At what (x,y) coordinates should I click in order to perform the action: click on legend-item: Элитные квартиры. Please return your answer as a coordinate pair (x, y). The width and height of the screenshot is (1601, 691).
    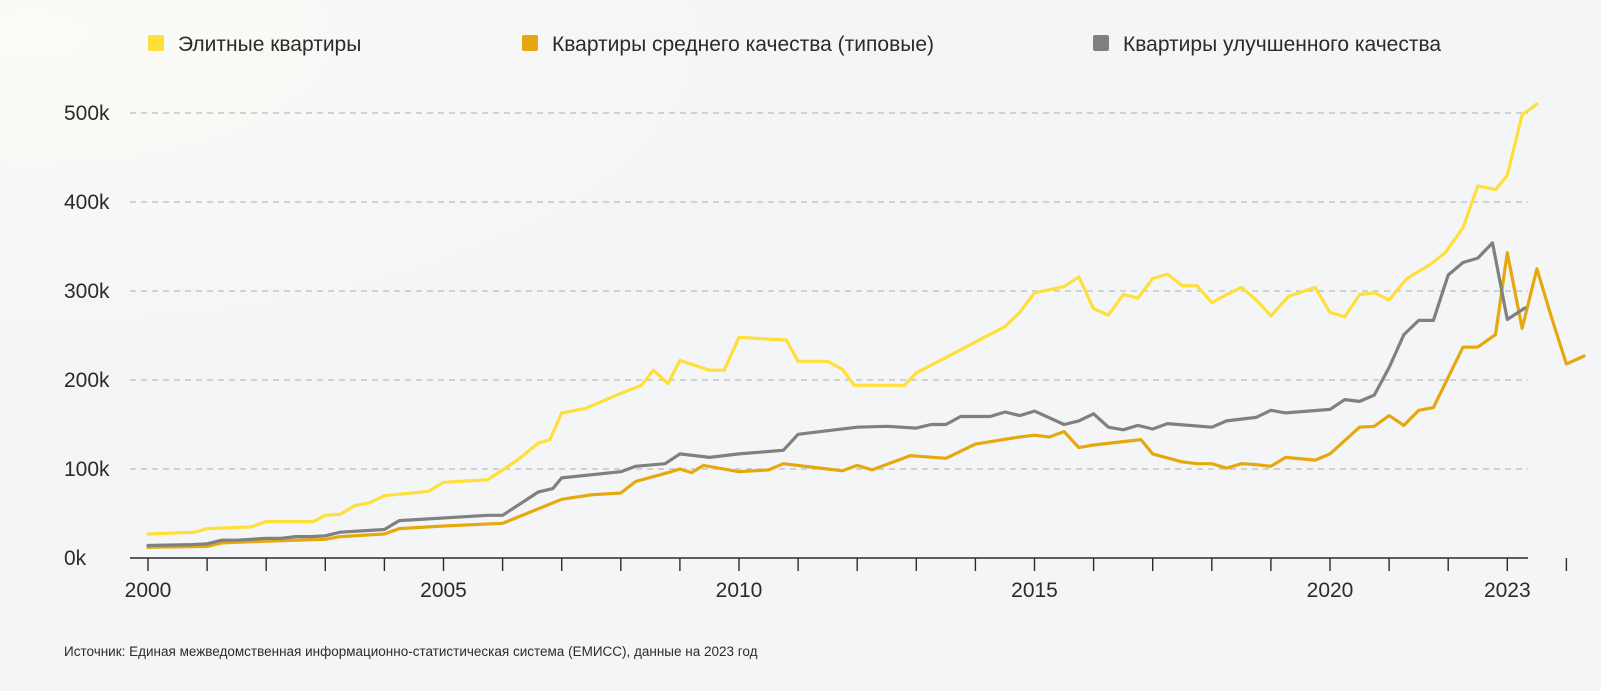
    Looking at the image, I should click on (254, 44).